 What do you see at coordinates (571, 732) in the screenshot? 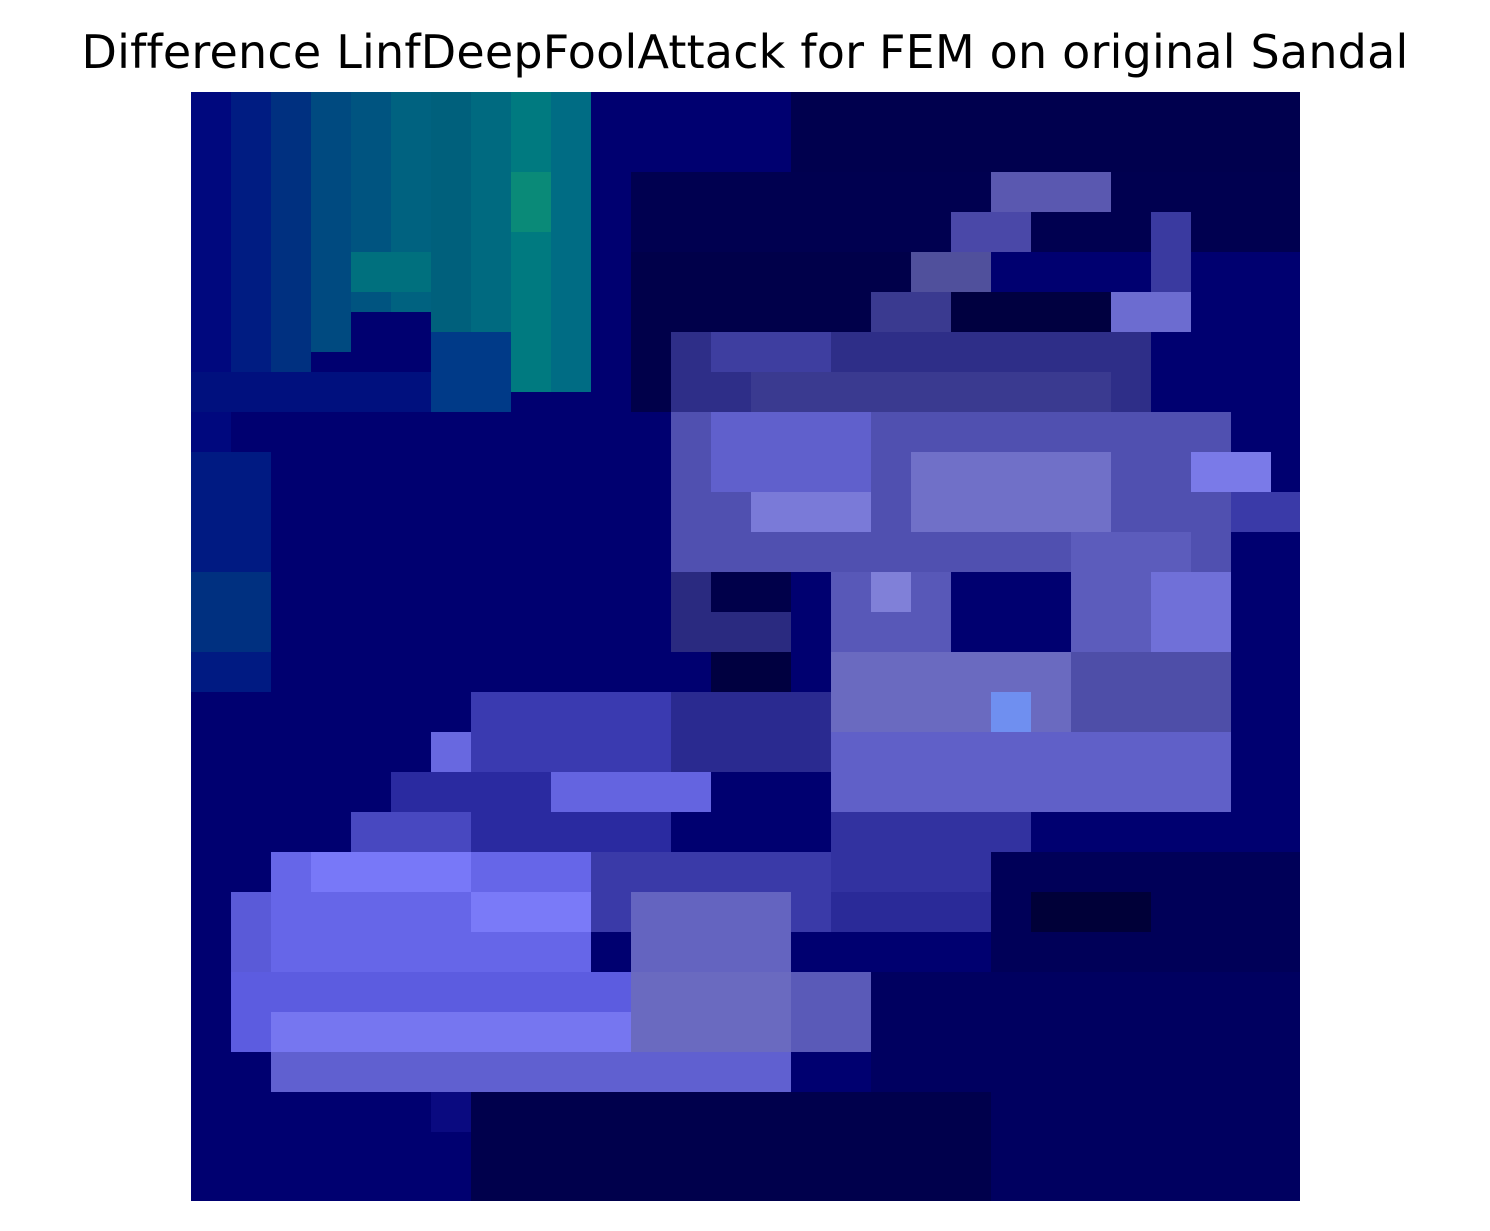
I see `sandal-sole` at bounding box center [571, 732].